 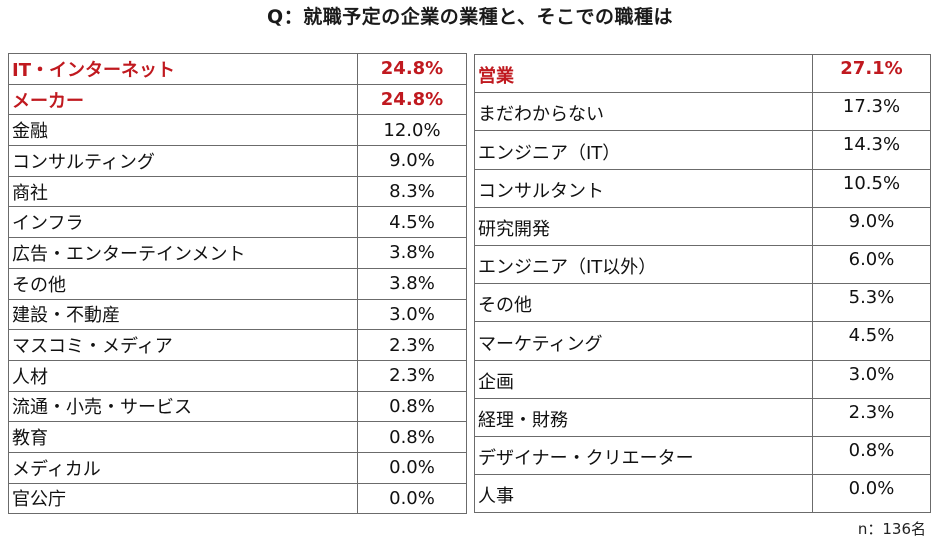 I want to click on row-value: 27.1%, so click(x=871, y=73).